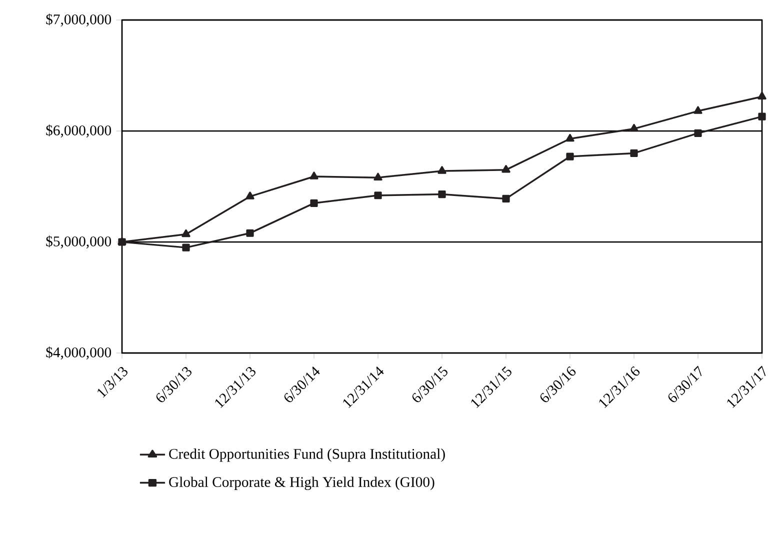  I want to click on y-tick-label: $5,000,000, so click(79, 242).